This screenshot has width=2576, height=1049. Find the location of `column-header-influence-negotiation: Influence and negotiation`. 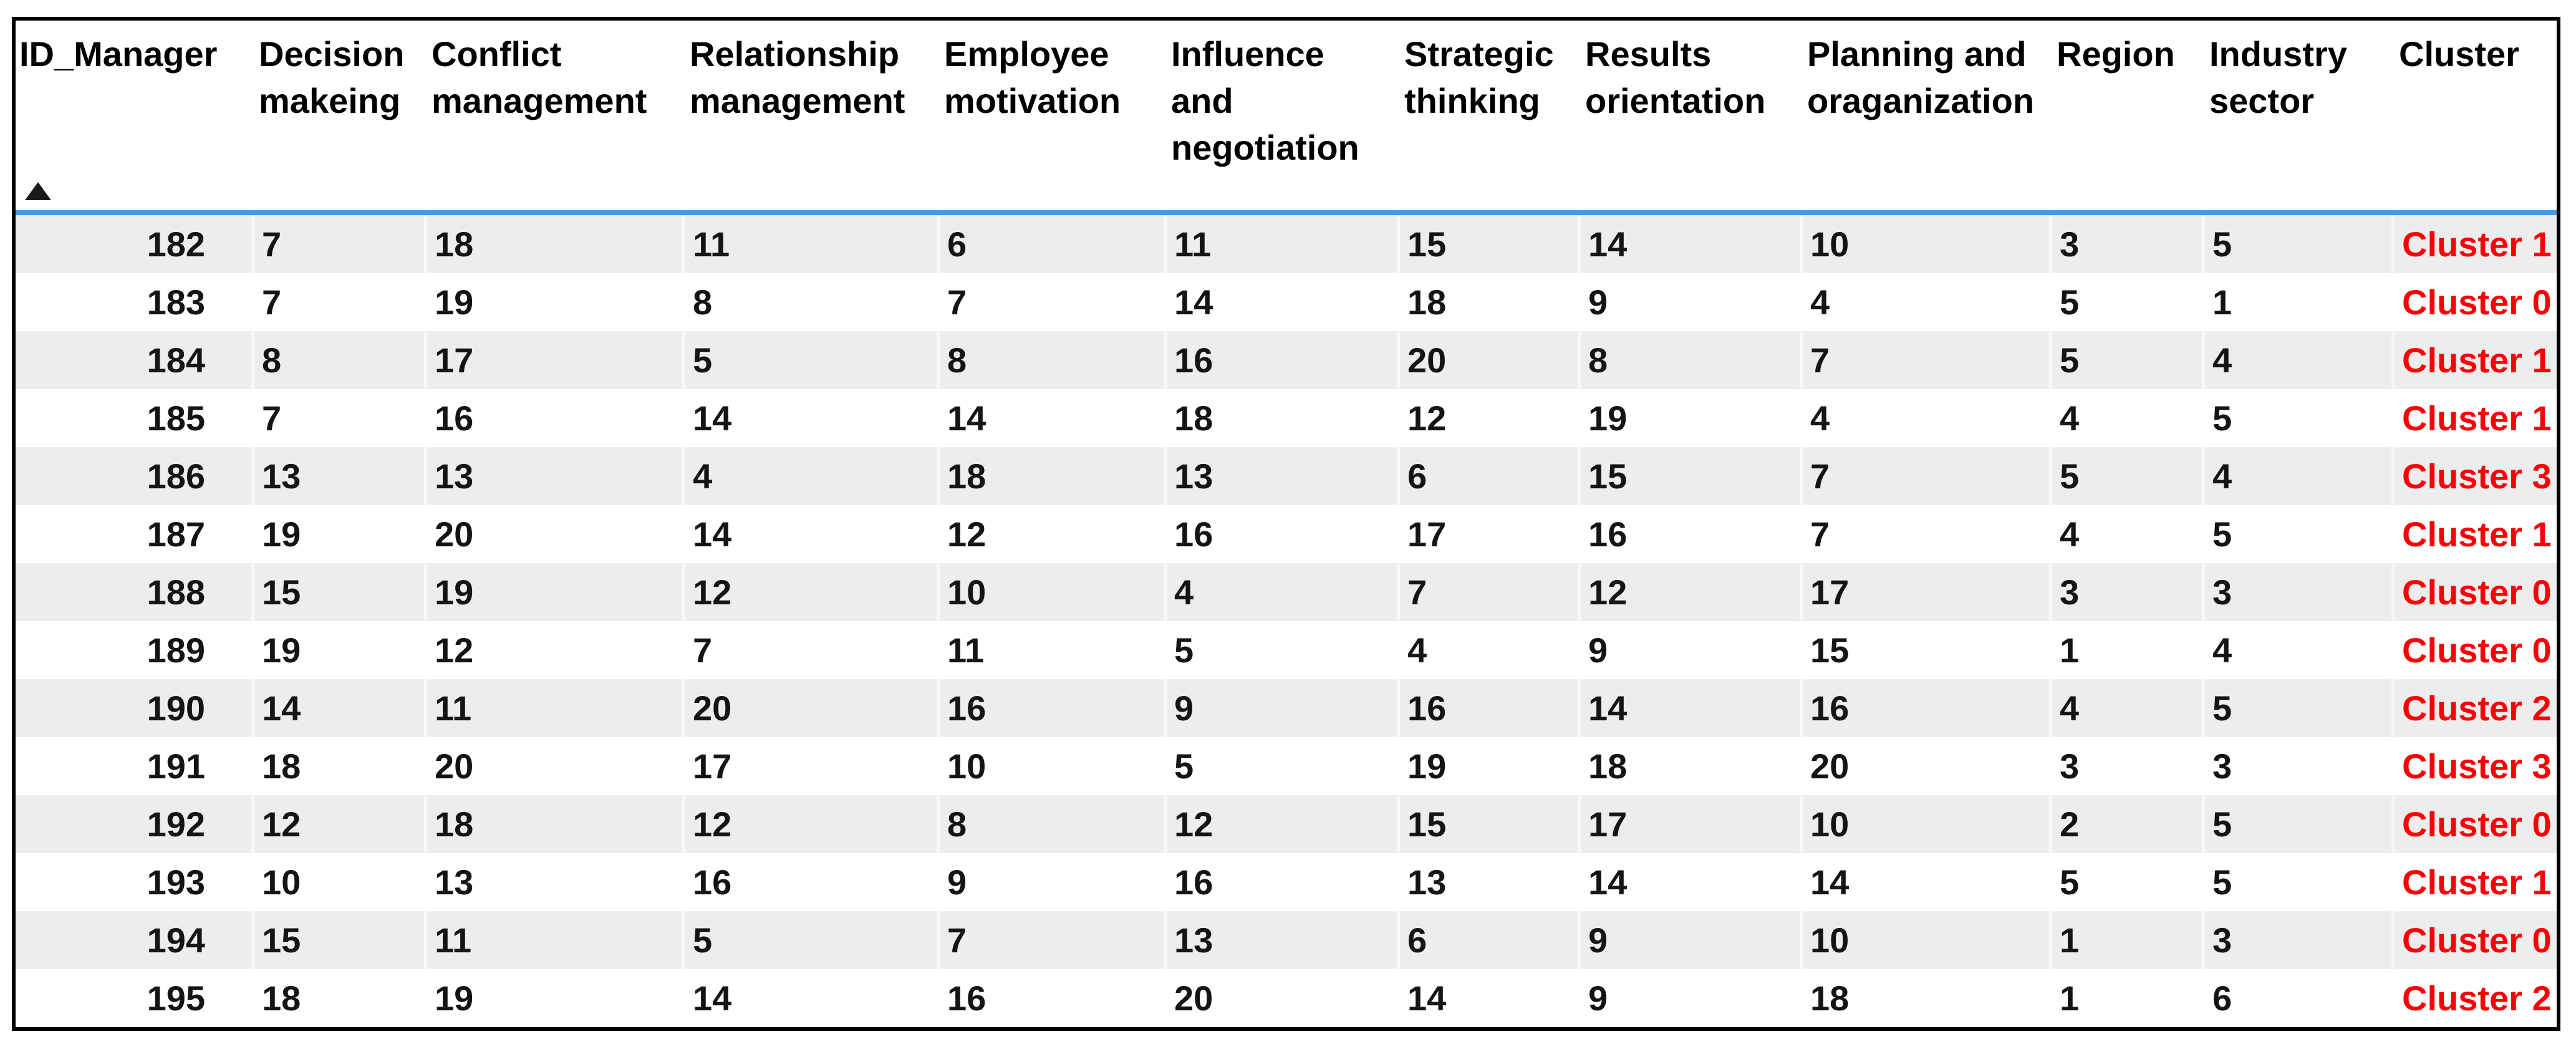

column-header-influence-negotiation: Influence and negotiation is located at coordinates (1280, 118).